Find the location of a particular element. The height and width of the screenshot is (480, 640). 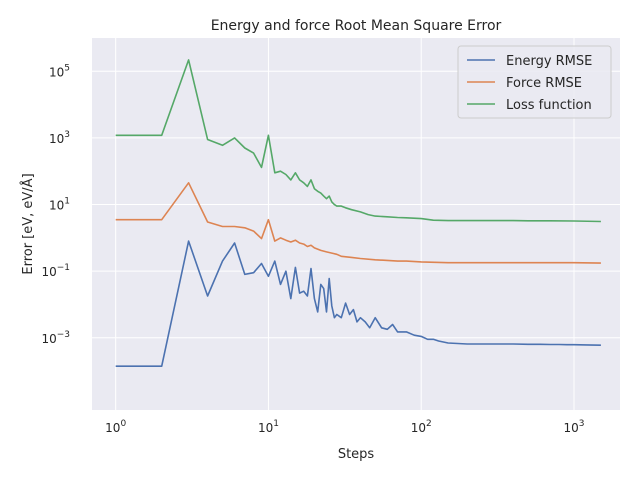

x-axis-label: Steps is located at coordinates (356, 454).